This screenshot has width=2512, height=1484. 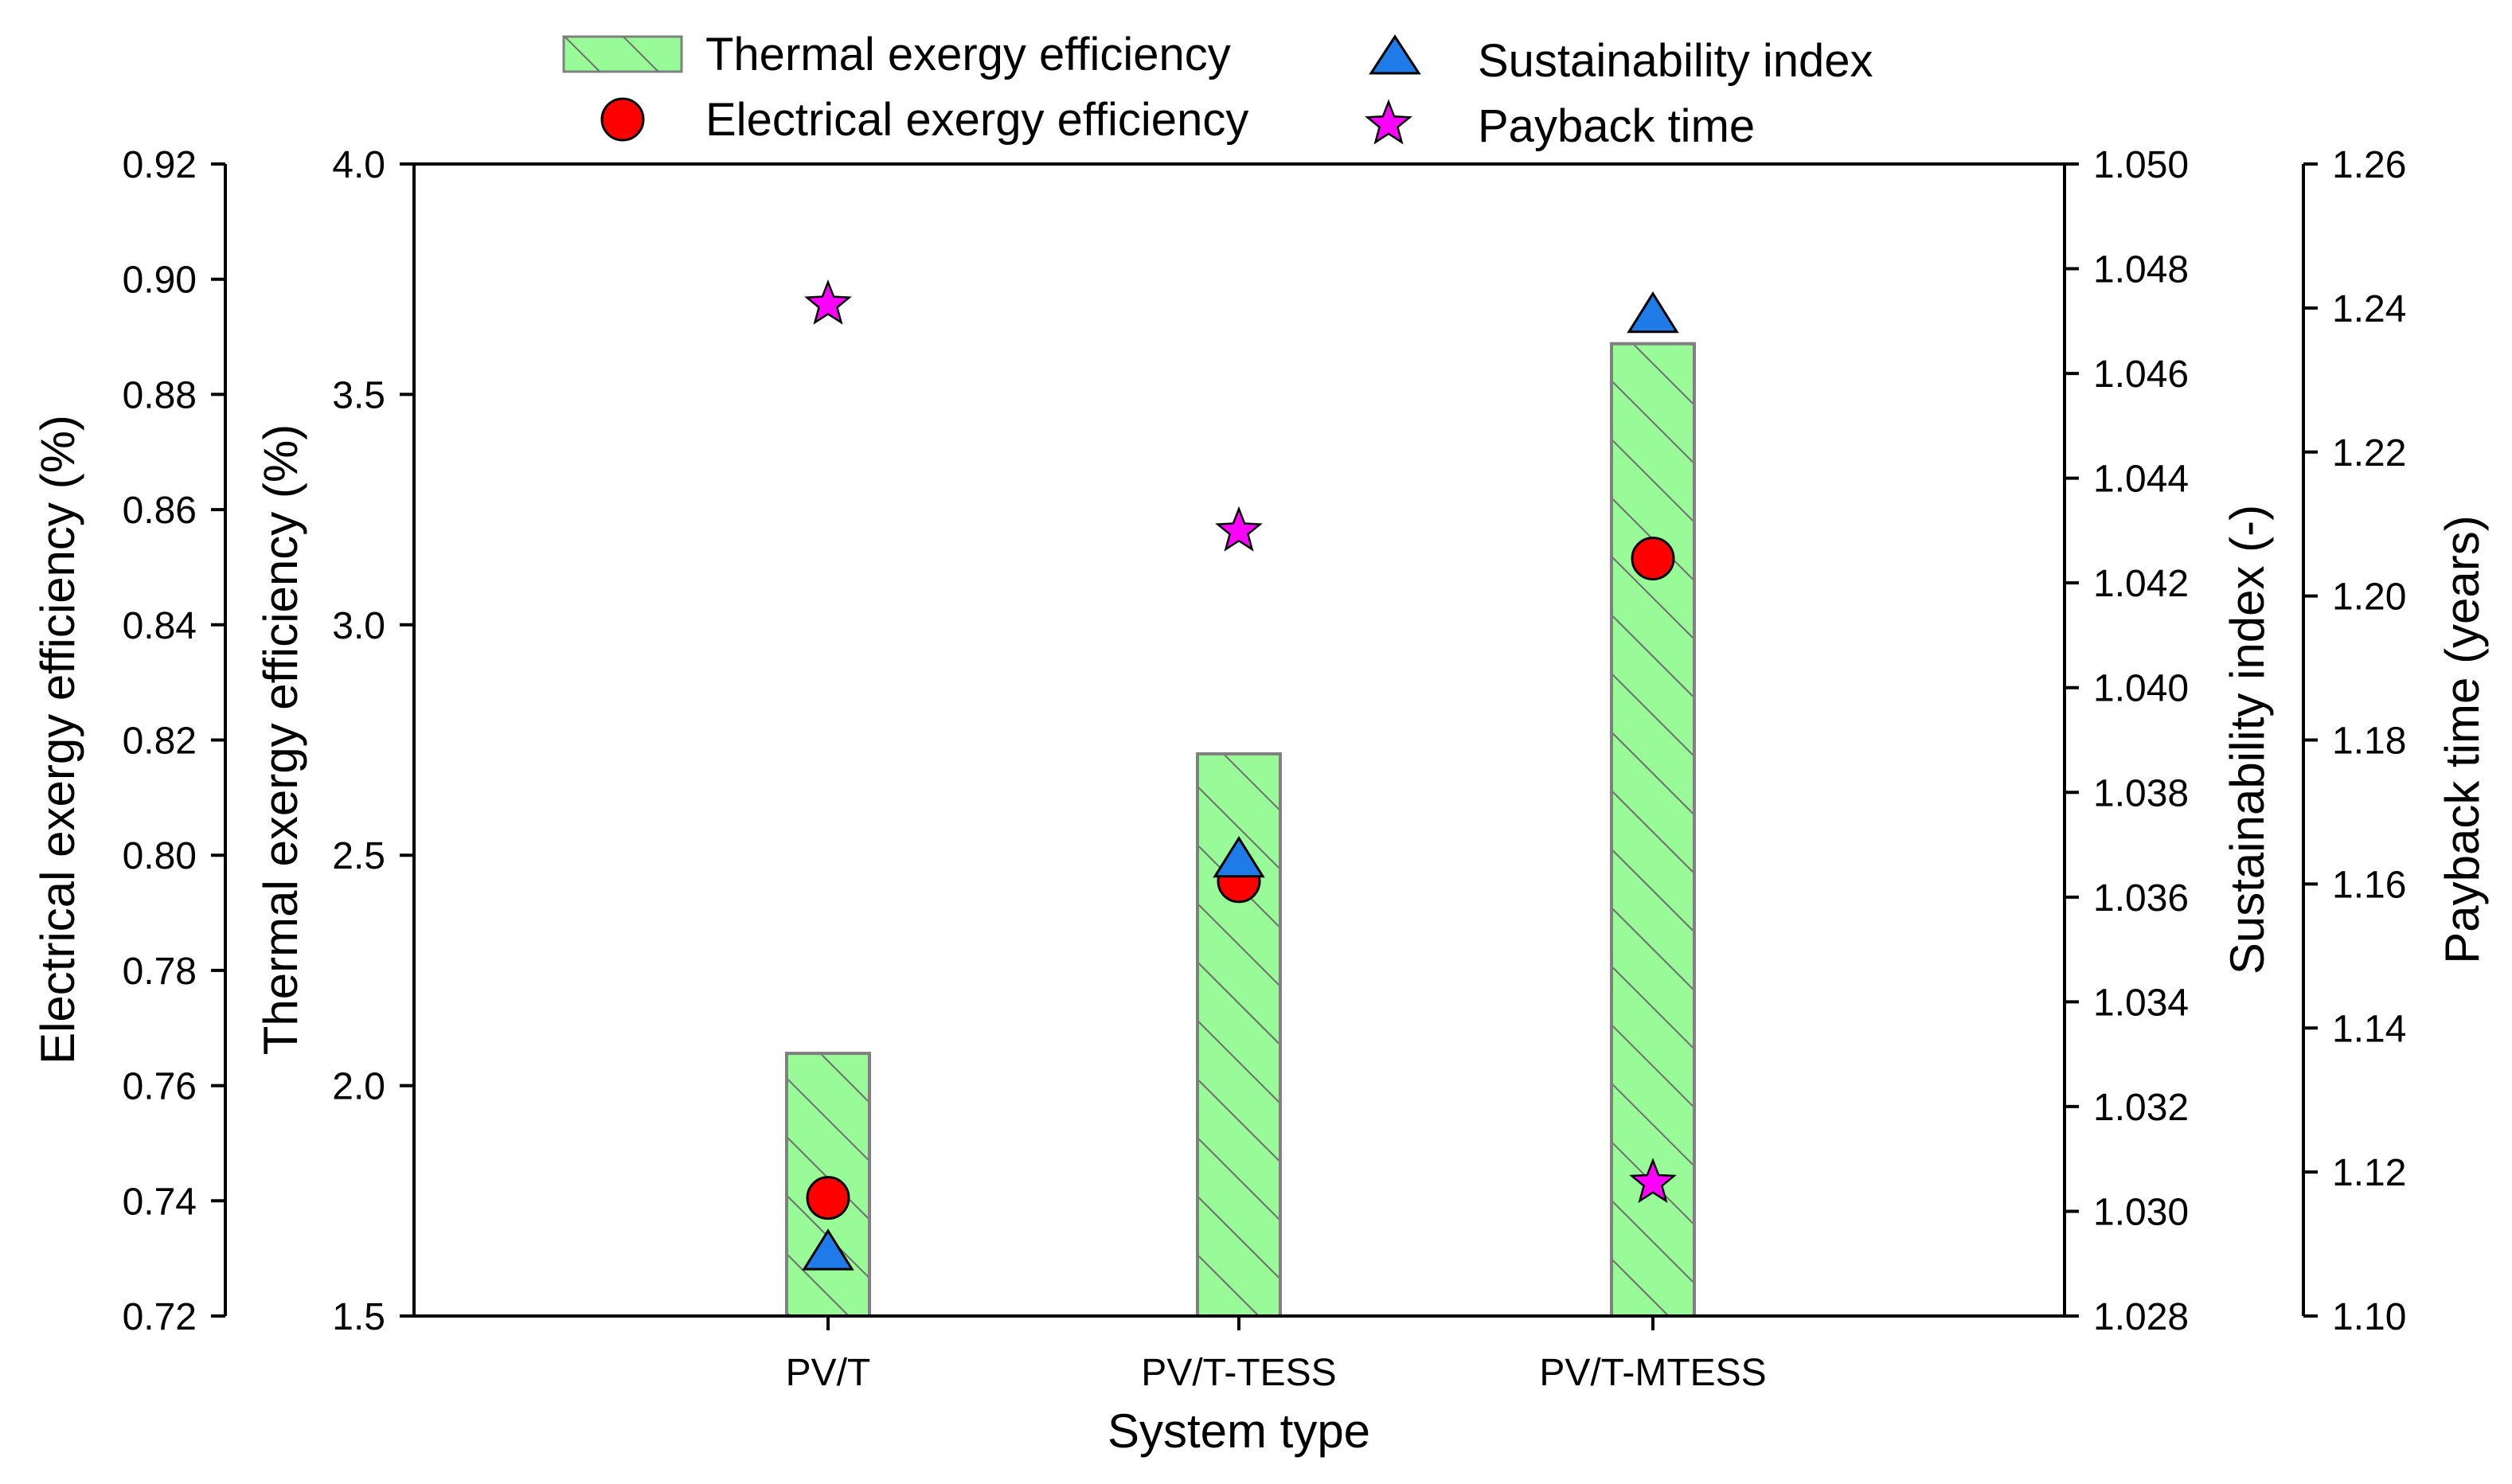 What do you see at coordinates (2369, 597) in the screenshot?
I see `axis-payback-tick-label: 1.20` at bounding box center [2369, 597].